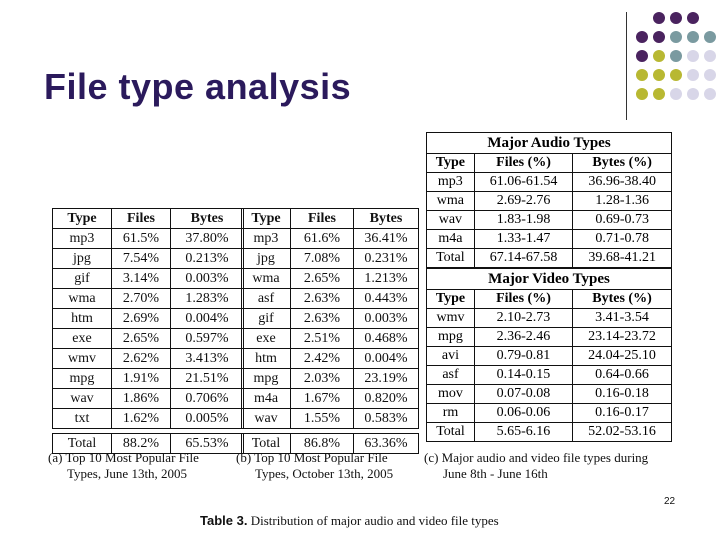 Image resolution: width=720 pixels, height=540 pixels. Describe the element at coordinates (322, 318) in the screenshot. I see `table-cell: 2.63%` at that location.